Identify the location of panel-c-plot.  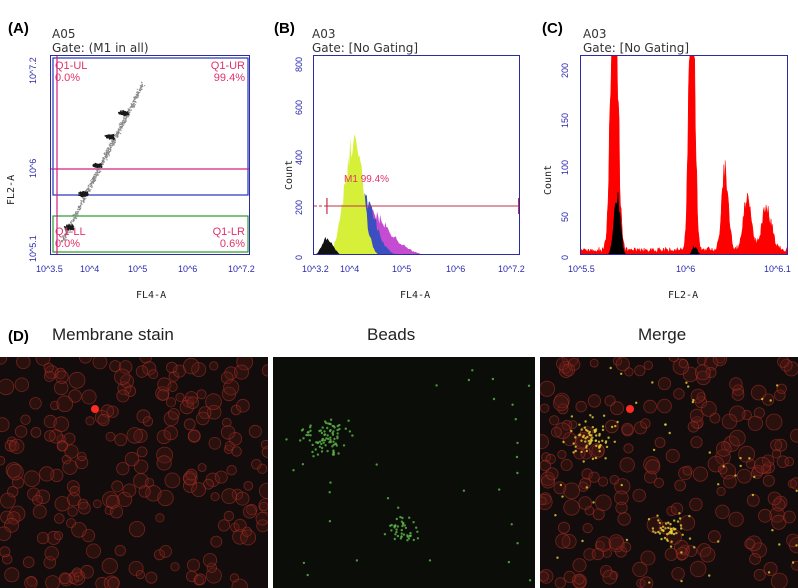
(684, 155).